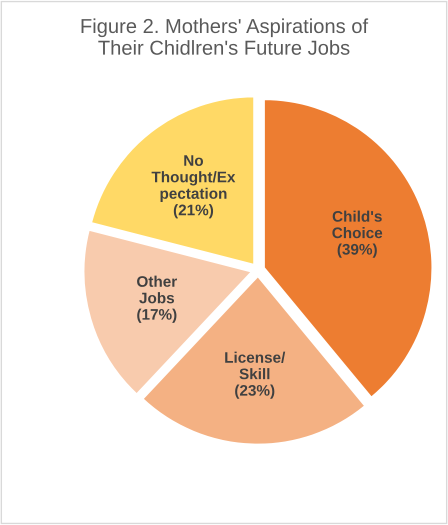 The height and width of the screenshot is (525, 448). Describe the element at coordinates (194, 178) in the screenshot. I see `slice-label: No Thought/Ex pectation` at that location.